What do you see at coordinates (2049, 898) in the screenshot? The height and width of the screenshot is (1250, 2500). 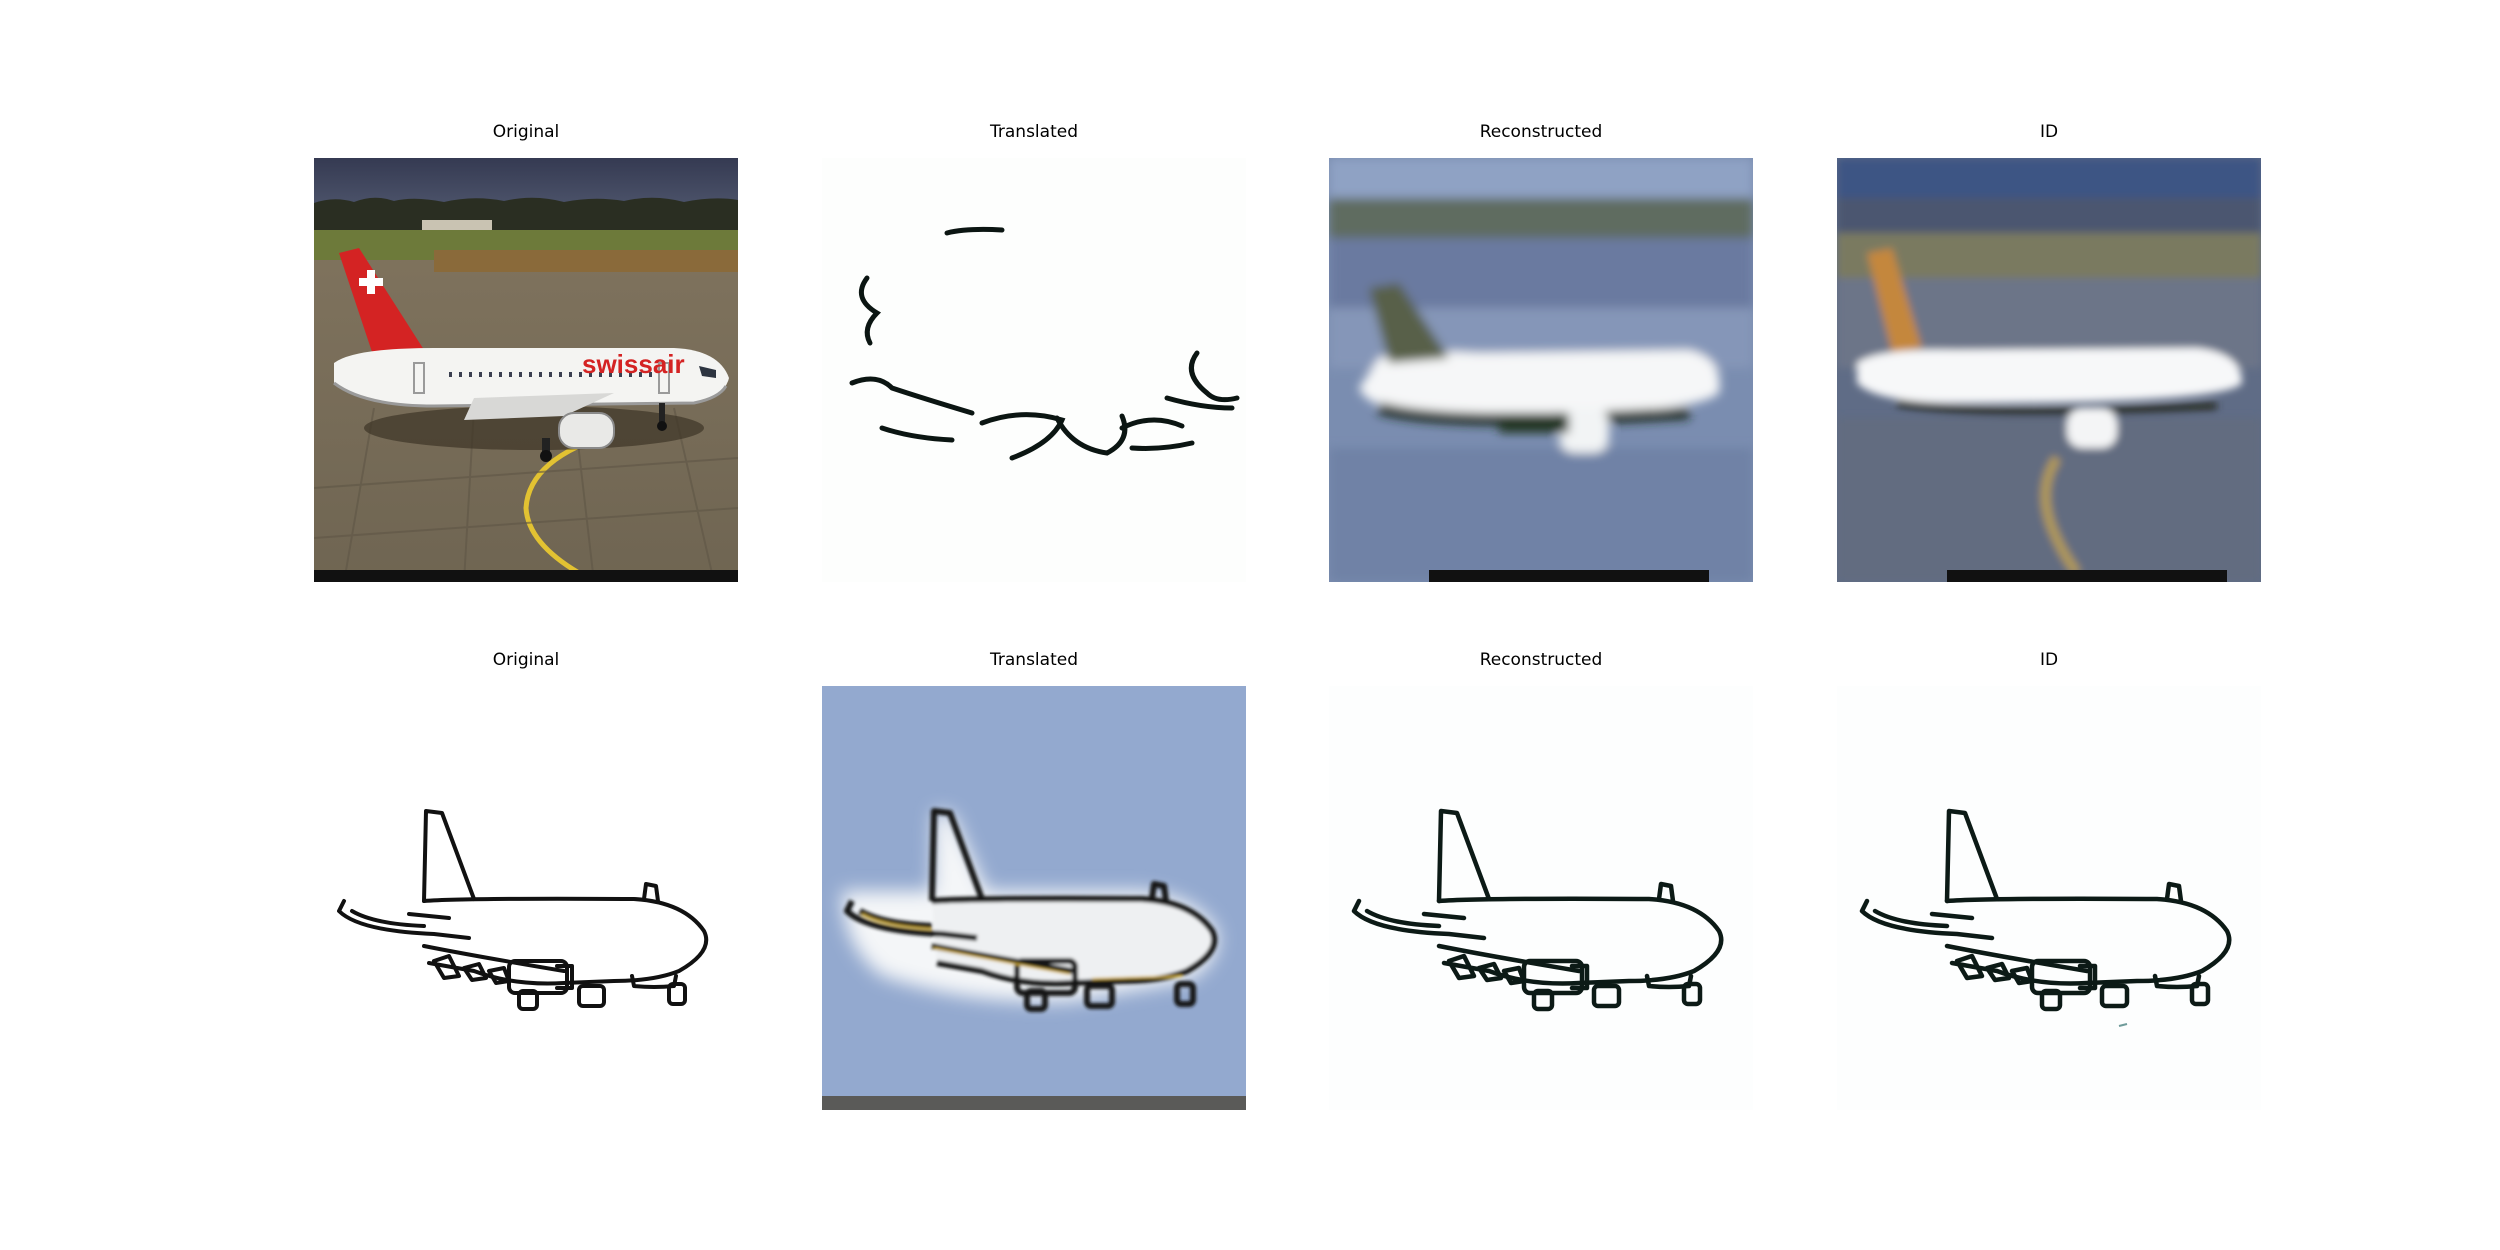 I see `id-line-drawing-image` at bounding box center [2049, 898].